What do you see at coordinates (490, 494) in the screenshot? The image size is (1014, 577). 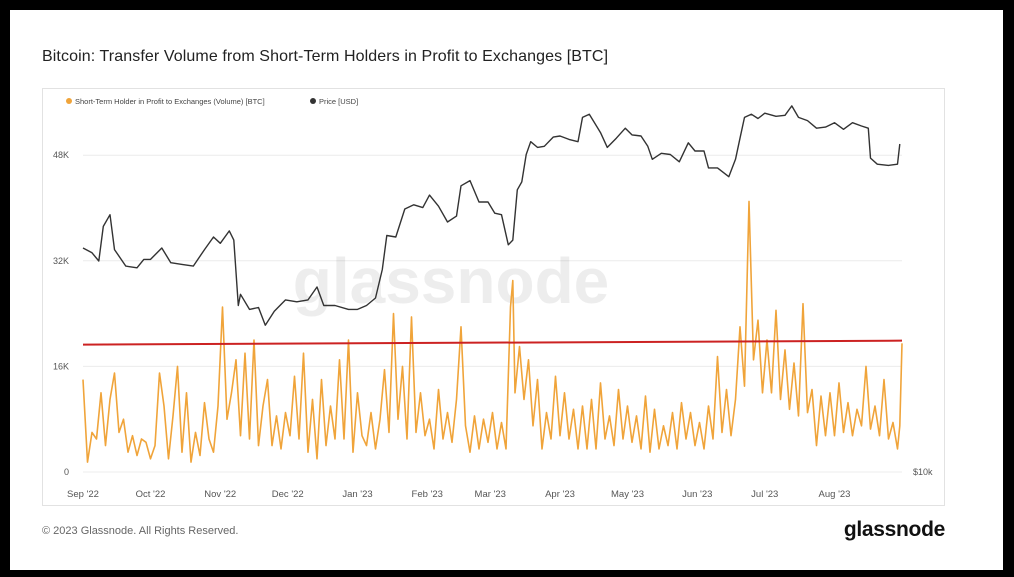 I see `x-tick-label: Mar '23` at bounding box center [490, 494].